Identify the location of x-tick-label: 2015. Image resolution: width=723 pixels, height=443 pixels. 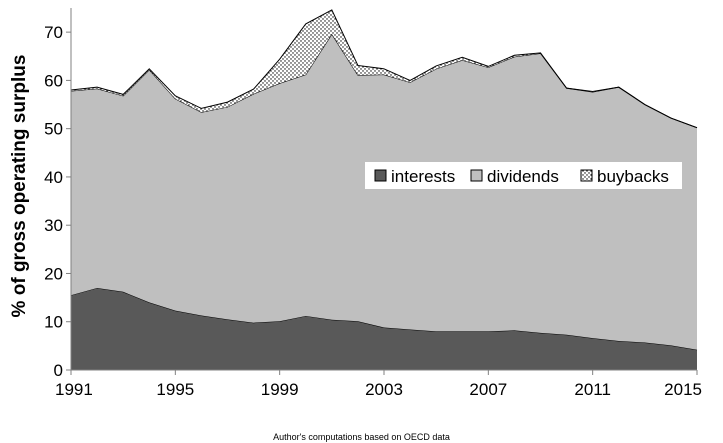
(683, 389).